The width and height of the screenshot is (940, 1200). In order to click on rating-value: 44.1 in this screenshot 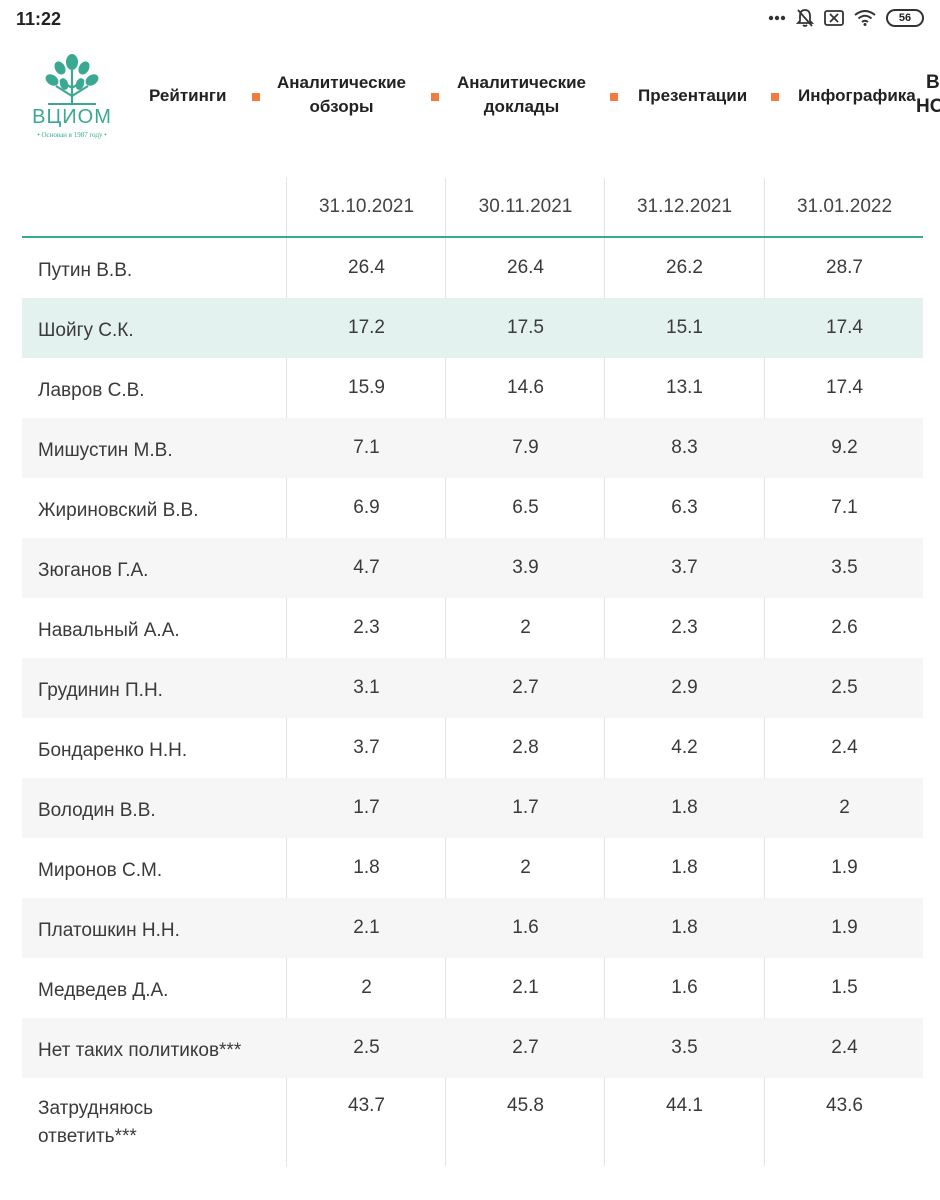, I will do `click(684, 1105)`.